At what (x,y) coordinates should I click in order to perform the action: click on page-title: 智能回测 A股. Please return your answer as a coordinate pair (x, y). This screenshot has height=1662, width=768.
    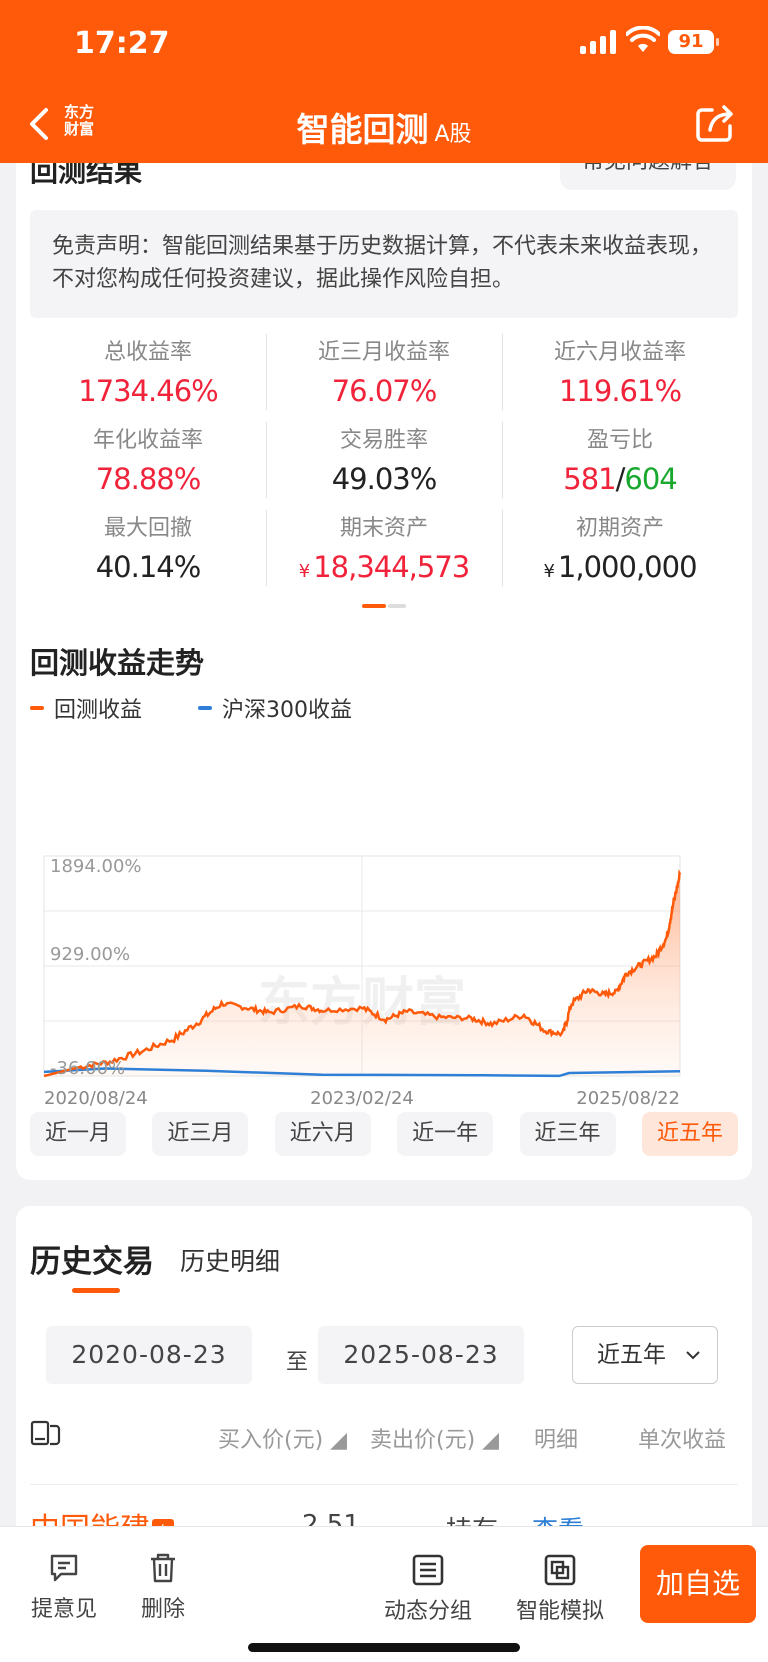
    Looking at the image, I should click on (384, 127).